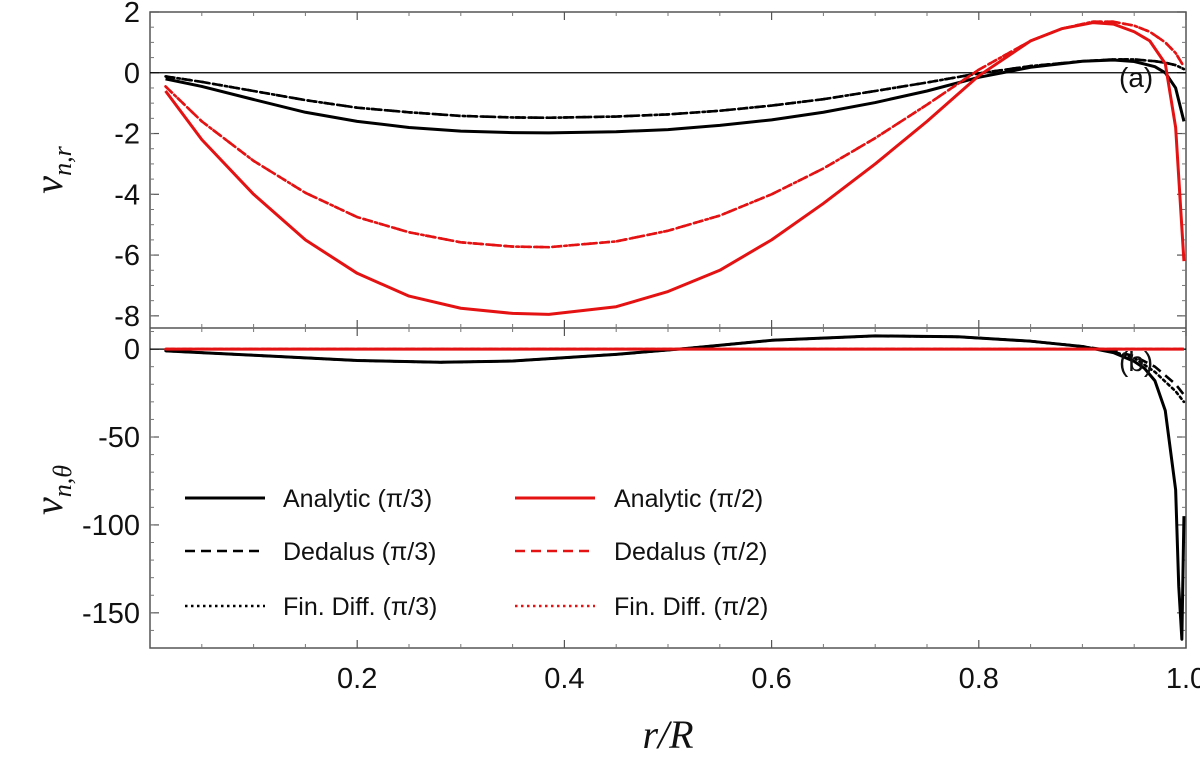 This screenshot has height=762, width=1200. Describe the element at coordinates (357, 679) in the screenshot. I see `x-tick-label: 0.2` at that location.